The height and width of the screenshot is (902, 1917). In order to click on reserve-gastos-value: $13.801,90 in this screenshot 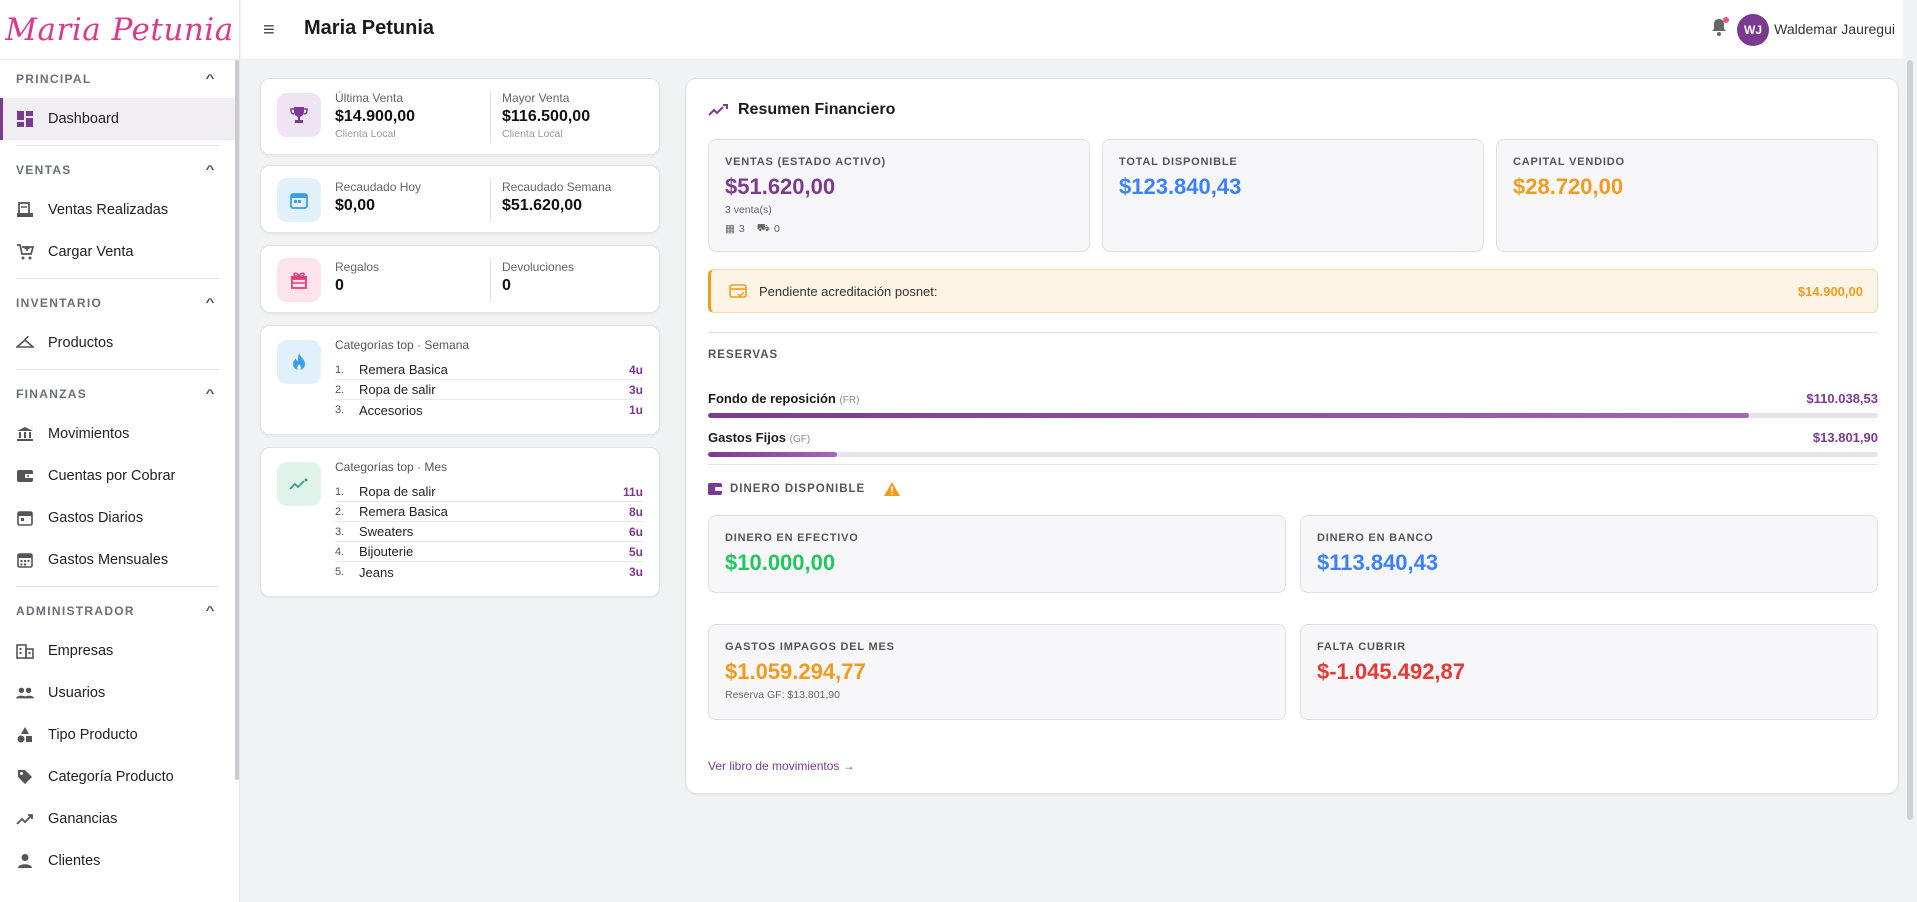, I will do `click(1845, 437)`.